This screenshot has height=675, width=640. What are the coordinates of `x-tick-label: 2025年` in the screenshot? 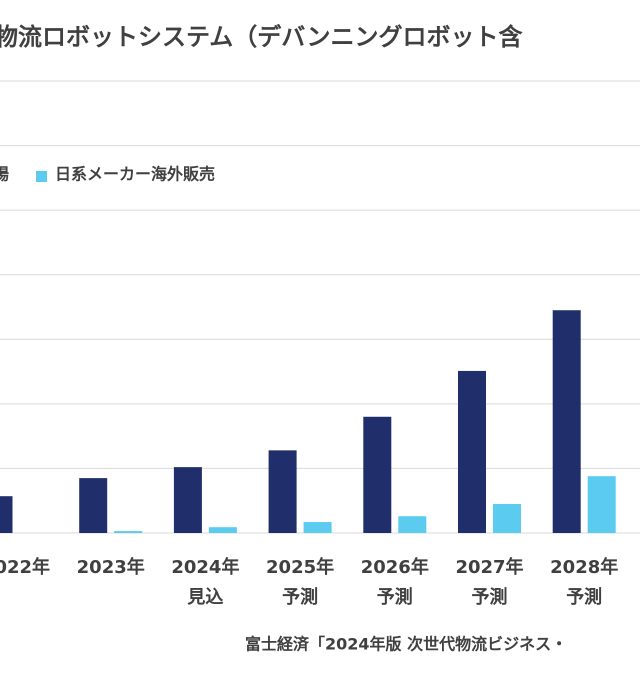 It's located at (300, 567).